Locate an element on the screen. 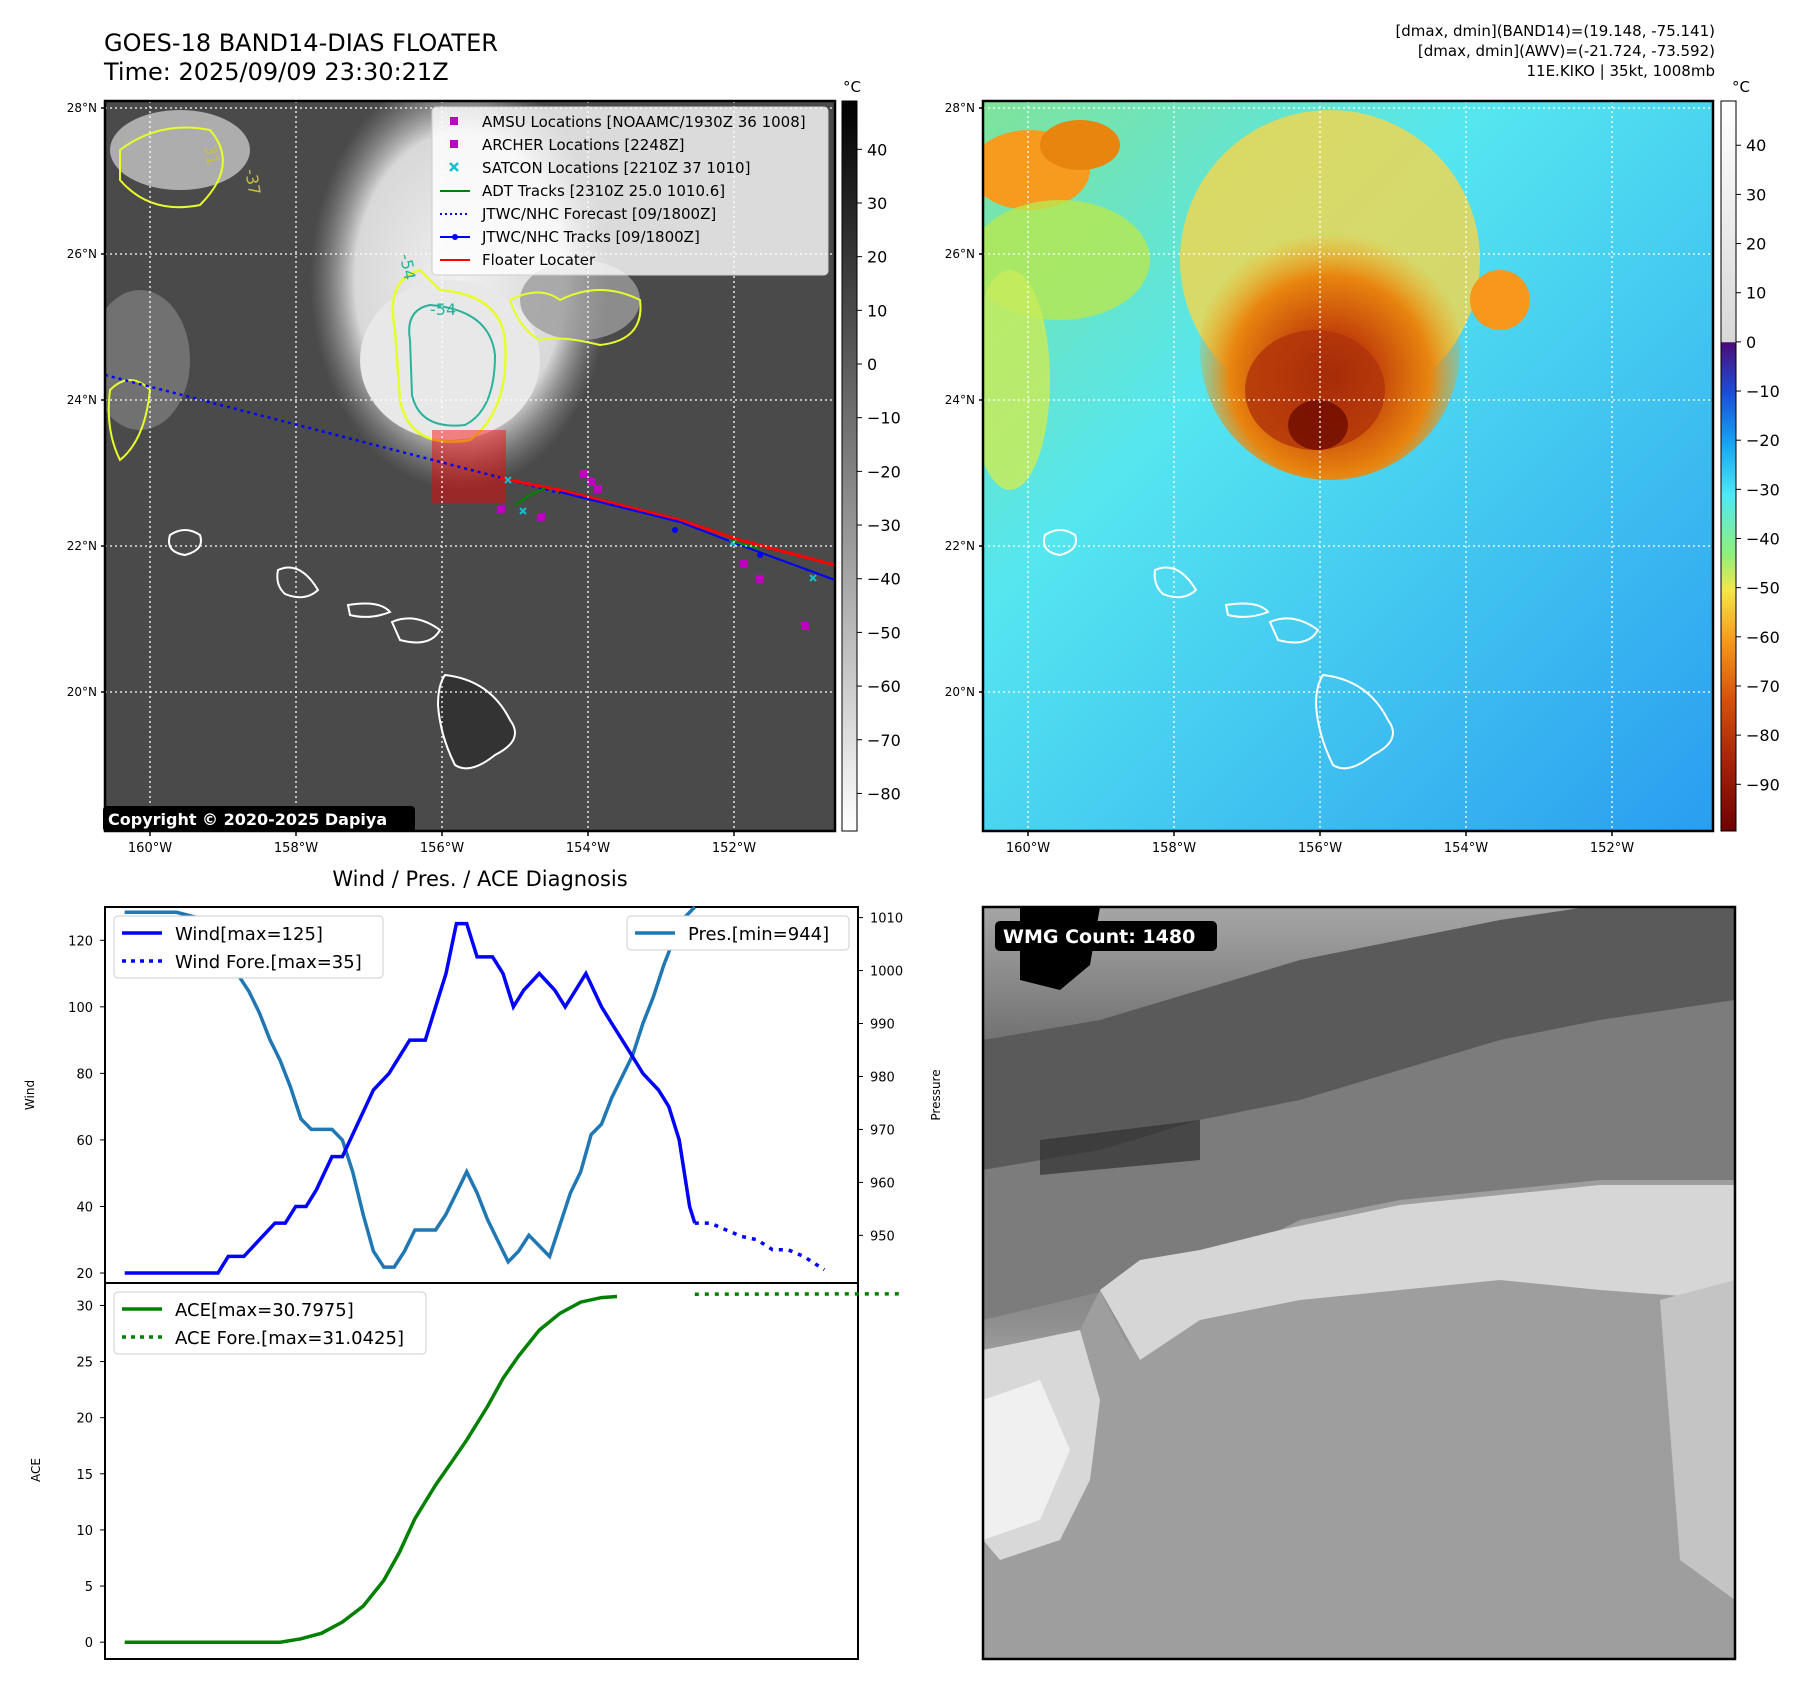 This screenshot has width=1797, height=1690. ir-legend-item: SATCON Locations [2210Z 37 1010] is located at coordinates (599, 168).